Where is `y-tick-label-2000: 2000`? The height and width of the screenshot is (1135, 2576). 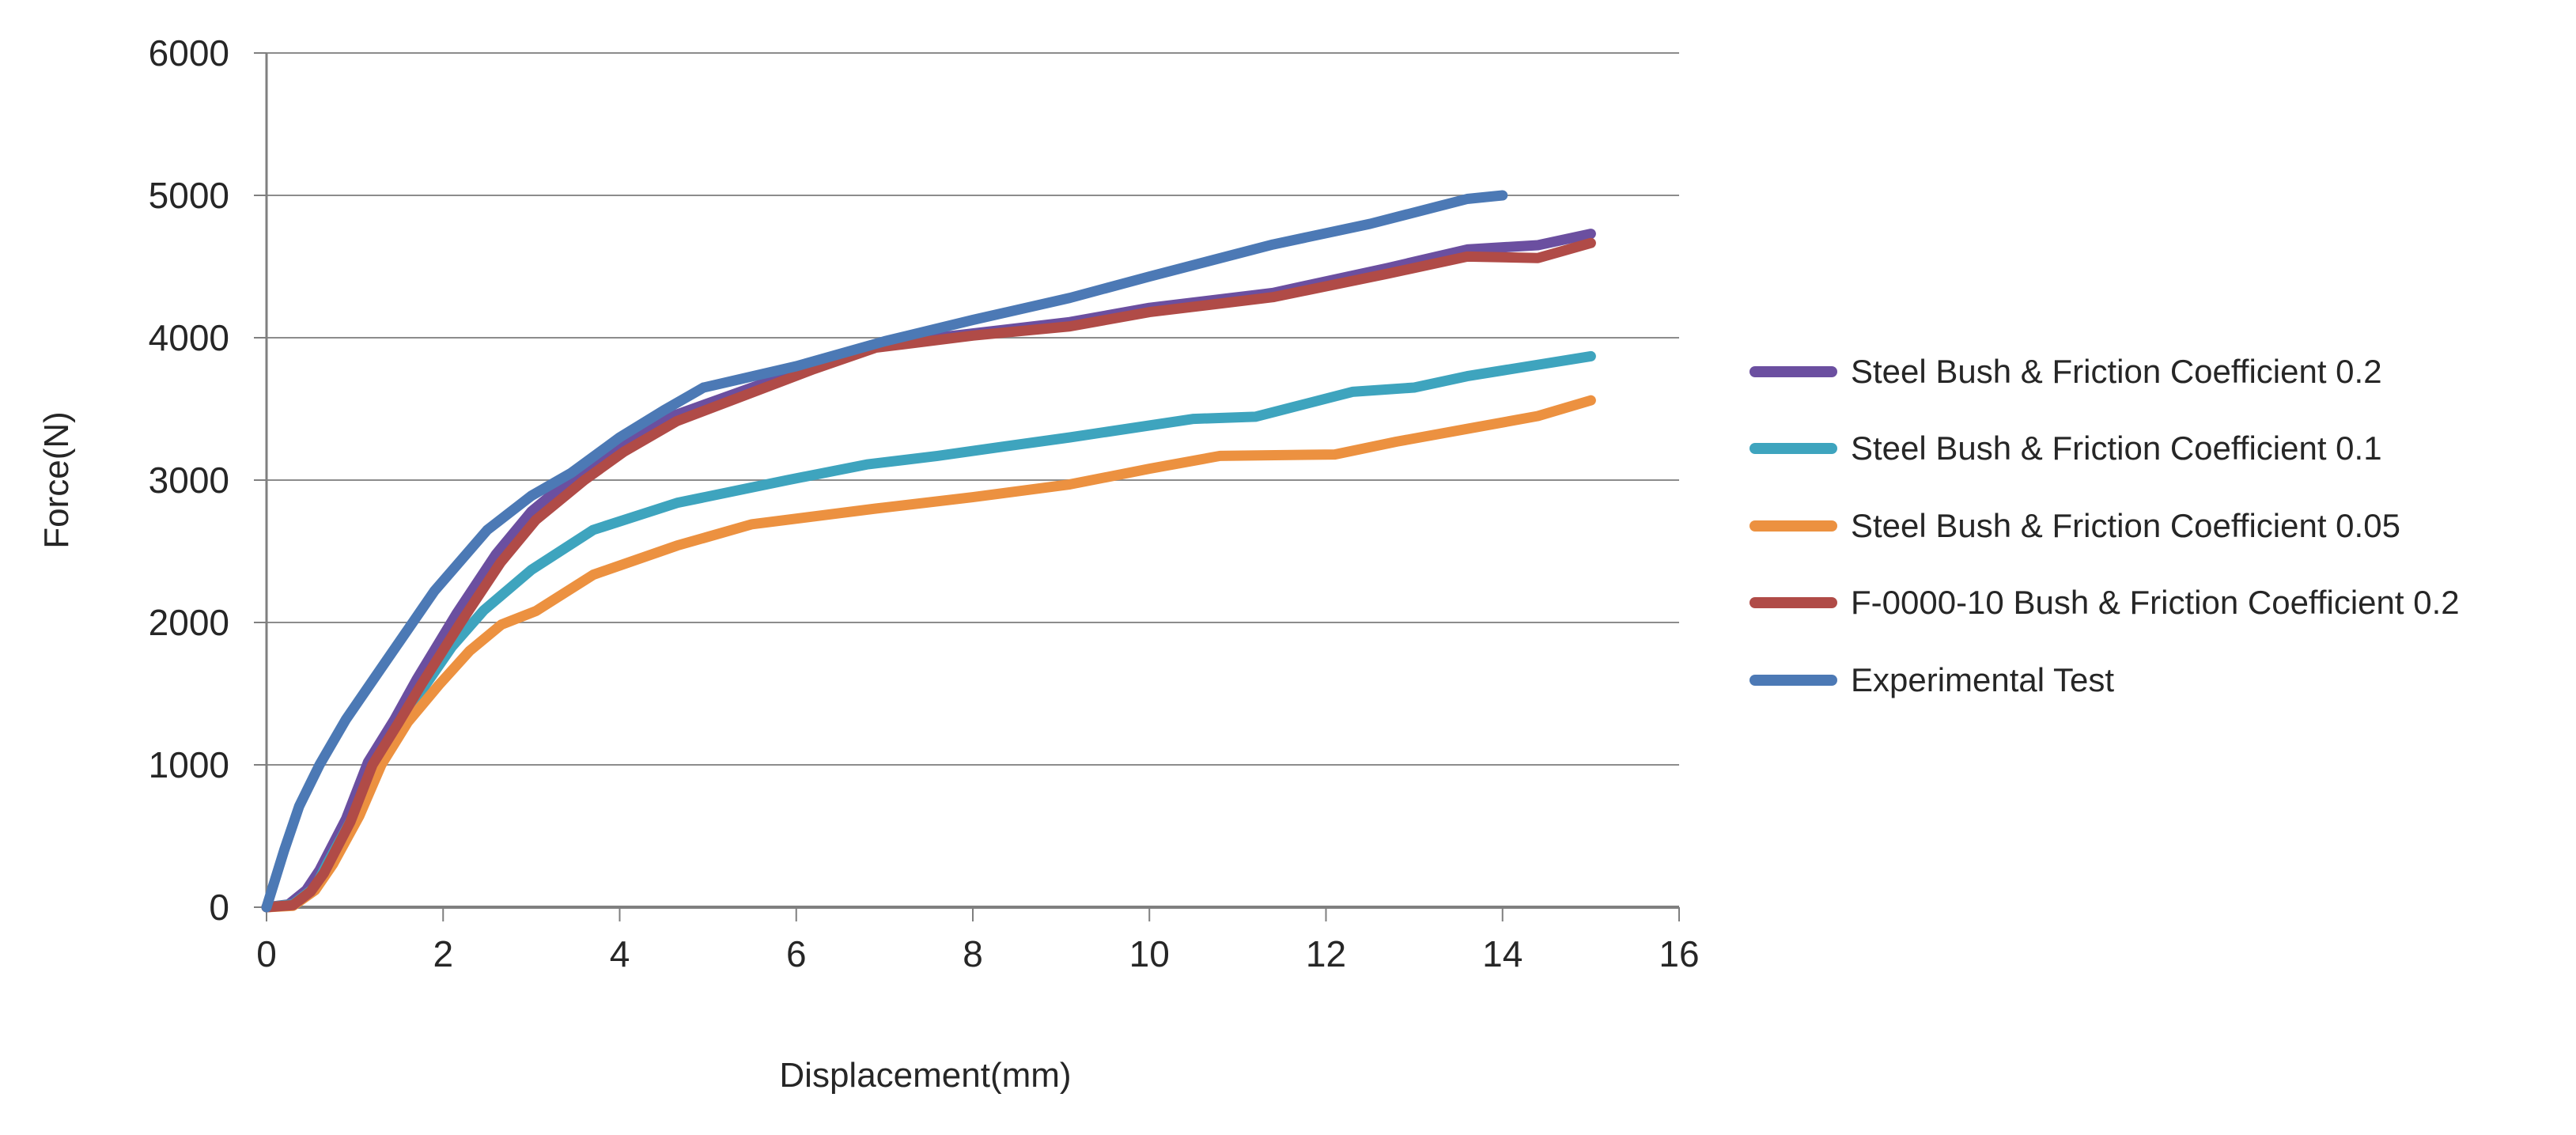 y-tick-label-2000: 2000 is located at coordinates (189, 622).